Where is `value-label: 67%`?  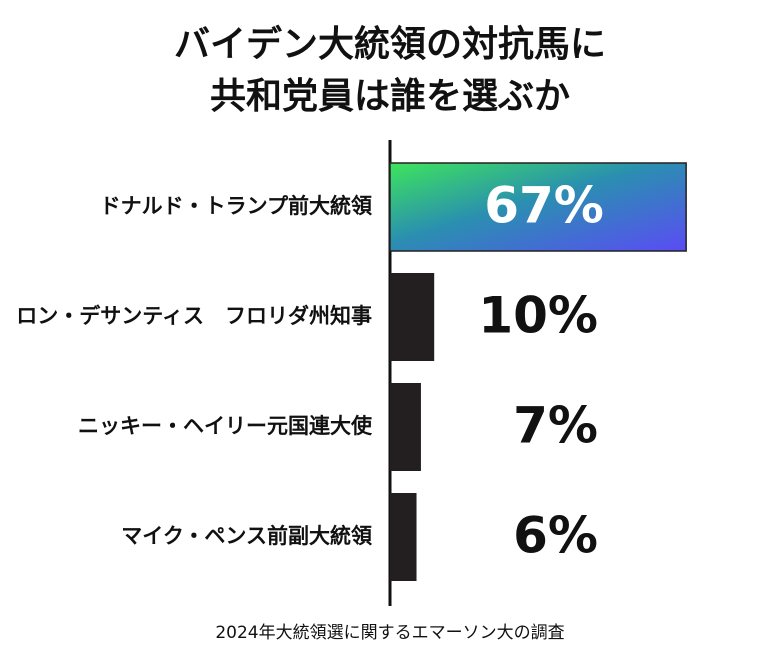
value-label: 67% is located at coordinates (544, 206).